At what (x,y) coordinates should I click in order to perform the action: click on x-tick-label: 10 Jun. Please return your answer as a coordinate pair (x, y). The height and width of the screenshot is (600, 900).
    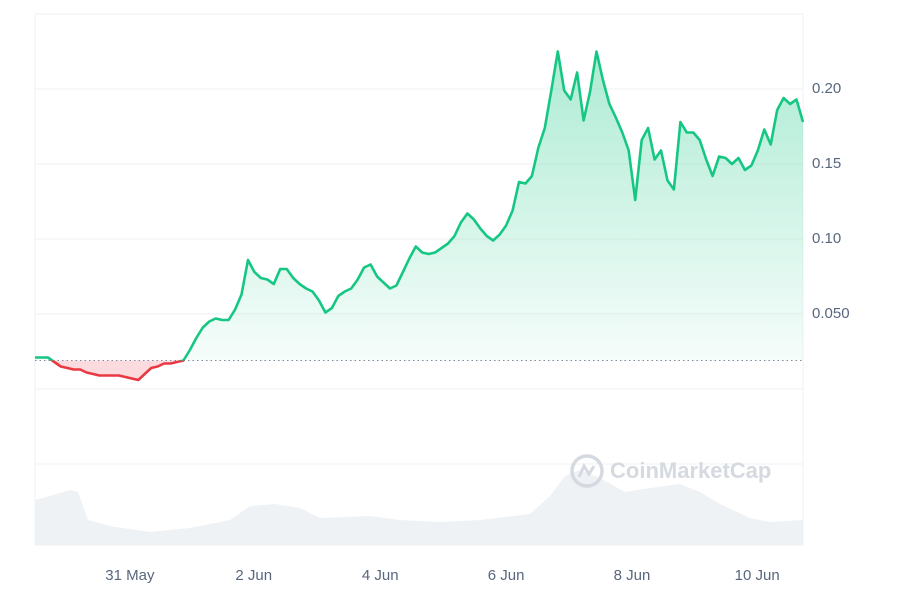
    Looking at the image, I should click on (757, 575).